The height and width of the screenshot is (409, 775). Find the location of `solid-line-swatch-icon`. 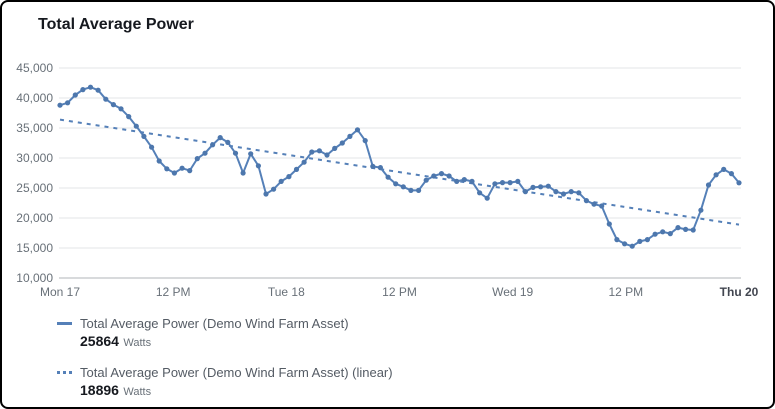

solid-line-swatch-icon is located at coordinates (64, 323).